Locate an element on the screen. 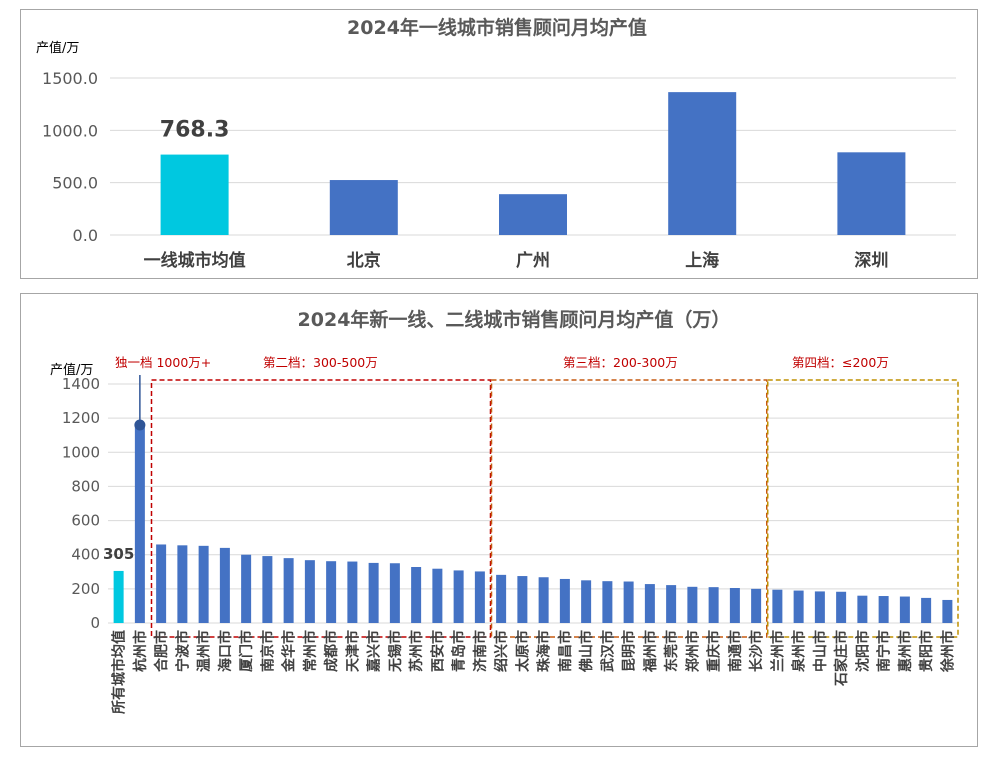 Image resolution: width=999 pixels, height=759 pixels. bottom-category-label: 福州市 is located at coordinates (650, 651).